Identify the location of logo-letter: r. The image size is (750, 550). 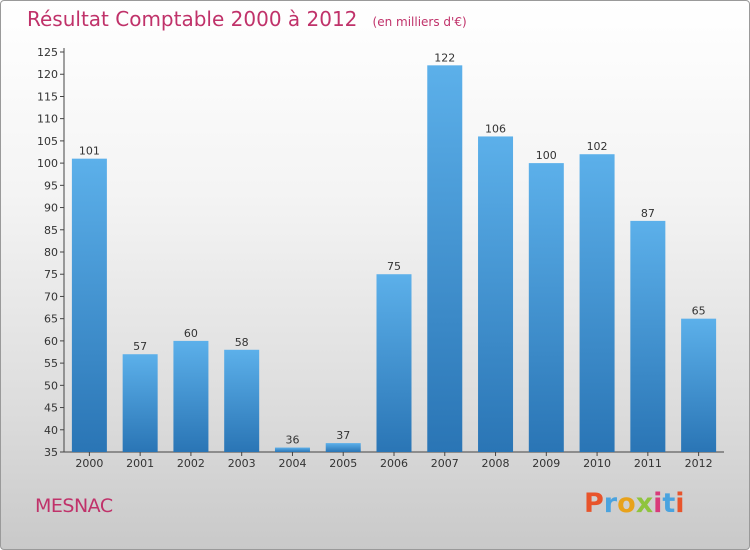
(610, 503).